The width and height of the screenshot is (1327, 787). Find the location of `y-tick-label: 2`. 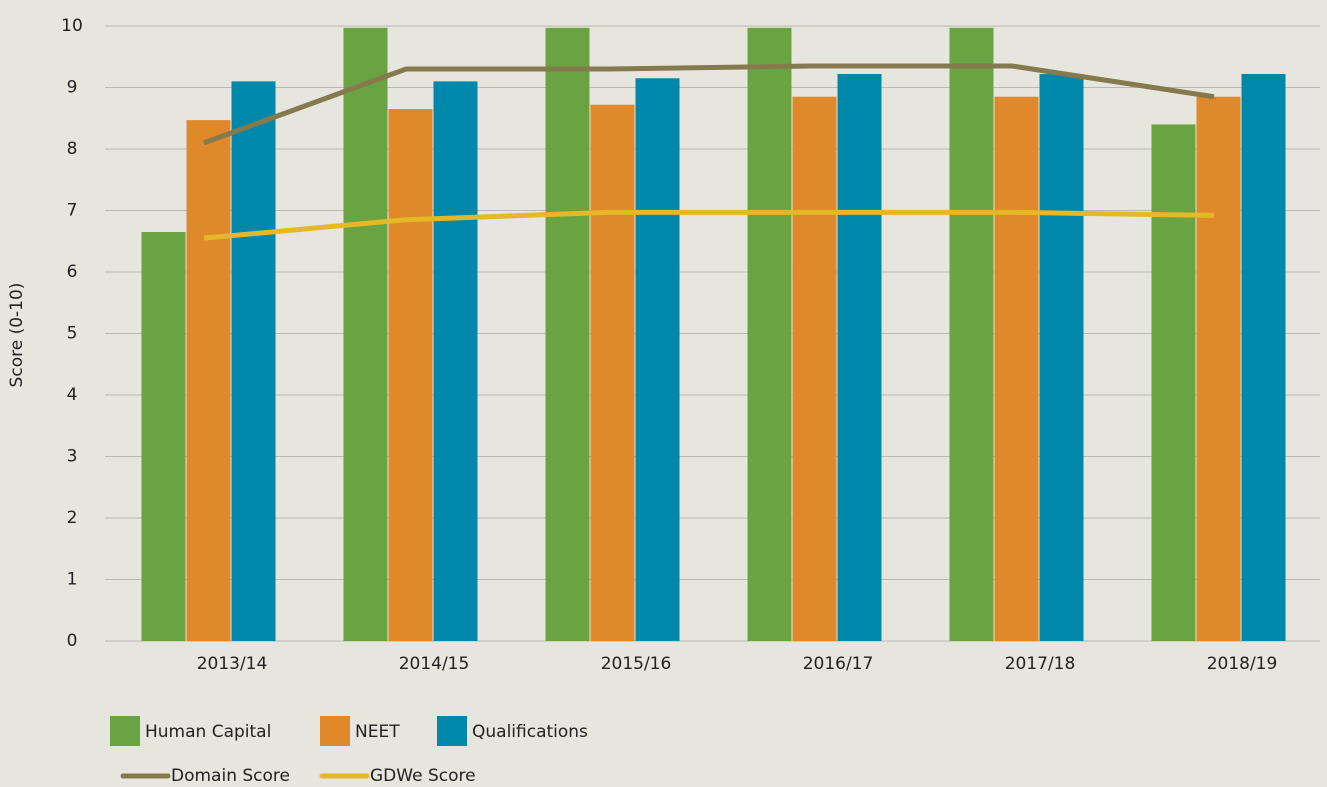

y-tick-label: 2 is located at coordinates (72, 518).